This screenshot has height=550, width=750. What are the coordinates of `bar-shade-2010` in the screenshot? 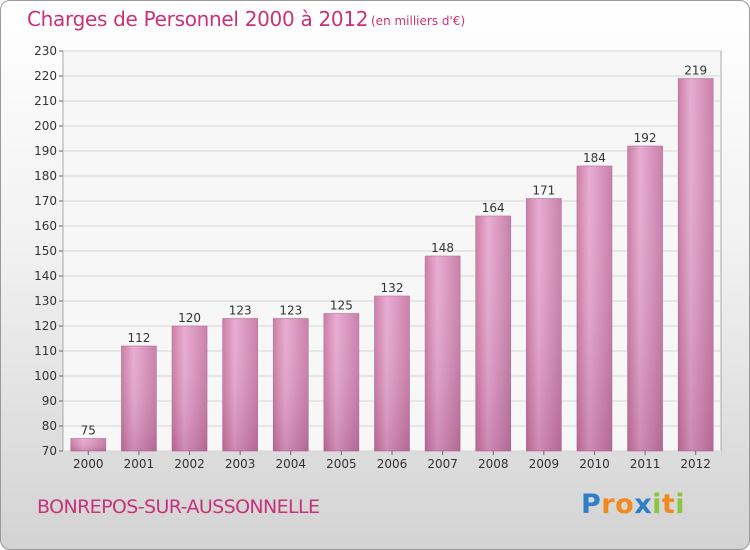 It's located at (594, 308).